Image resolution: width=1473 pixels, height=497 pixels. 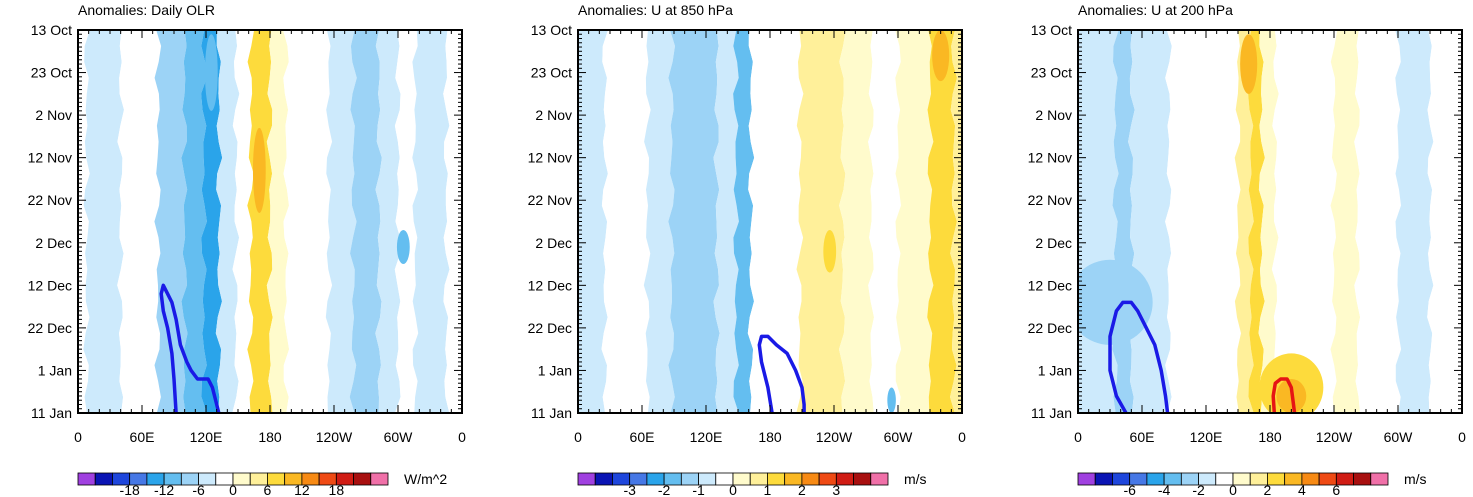 I want to click on colorbar: -6 -4 -2 0 2 4 6 m/s, so click(x=1252, y=484).